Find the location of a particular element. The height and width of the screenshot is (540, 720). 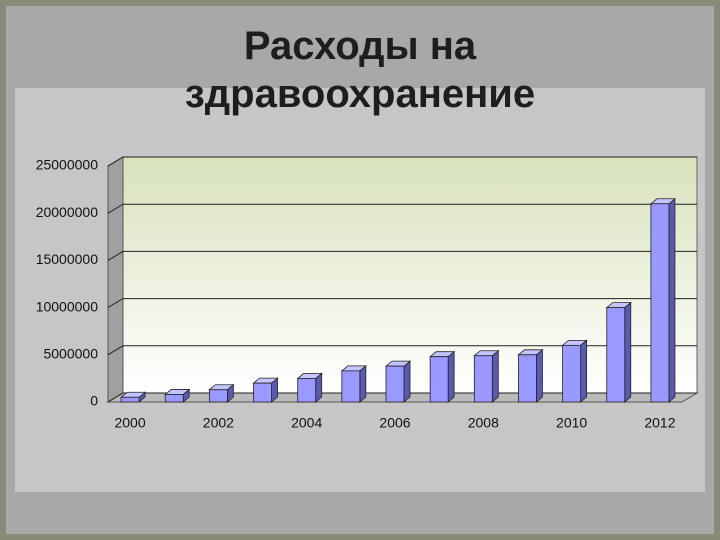

chart-title: Расходы на здравоохранение is located at coordinates (360, 70).